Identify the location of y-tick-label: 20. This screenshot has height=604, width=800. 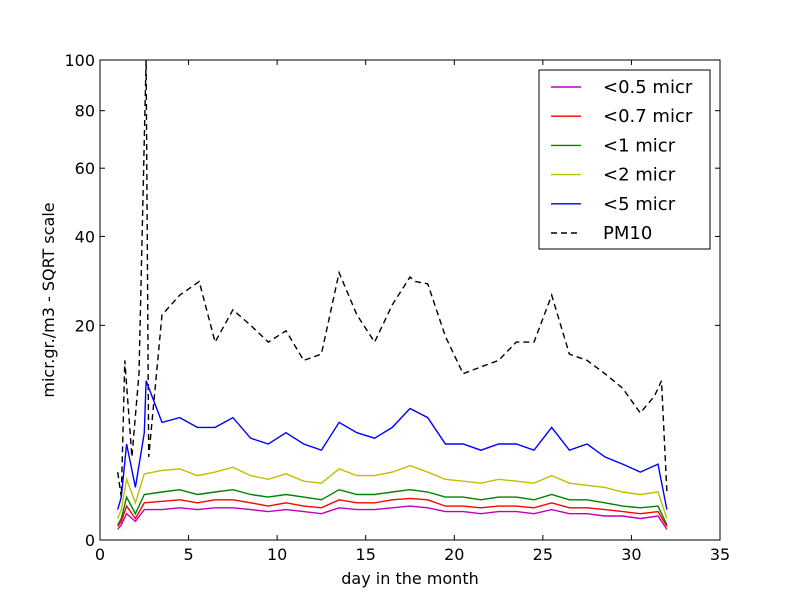
(85, 325).